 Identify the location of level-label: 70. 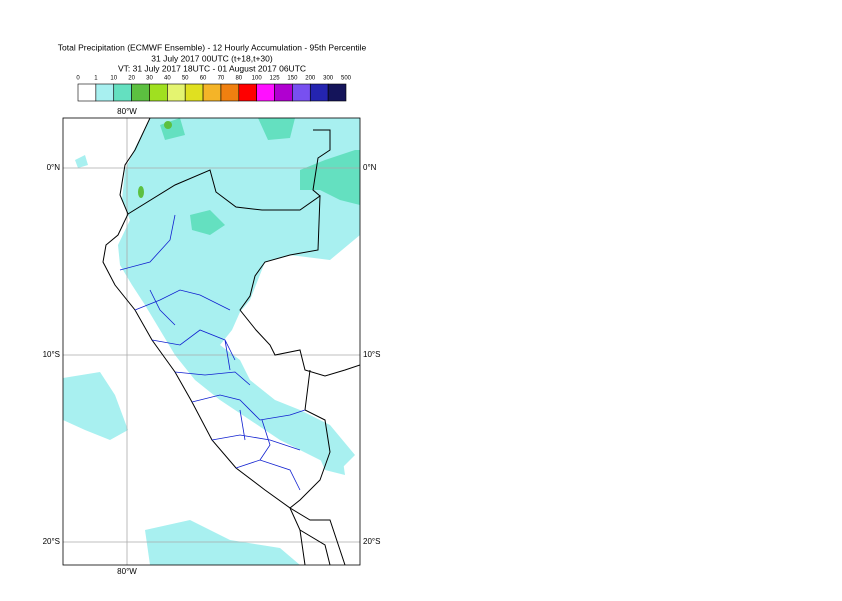
(221, 79).